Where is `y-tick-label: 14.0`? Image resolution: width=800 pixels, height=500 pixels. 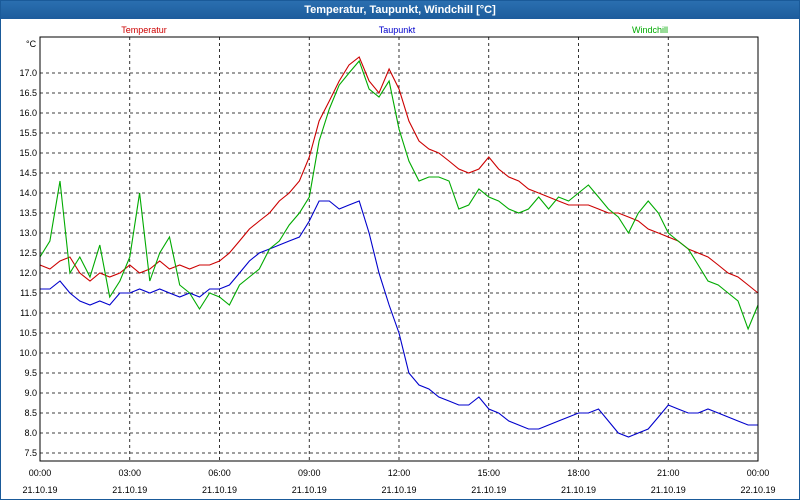 y-tick-label: 14.0 is located at coordinates (28, 193).